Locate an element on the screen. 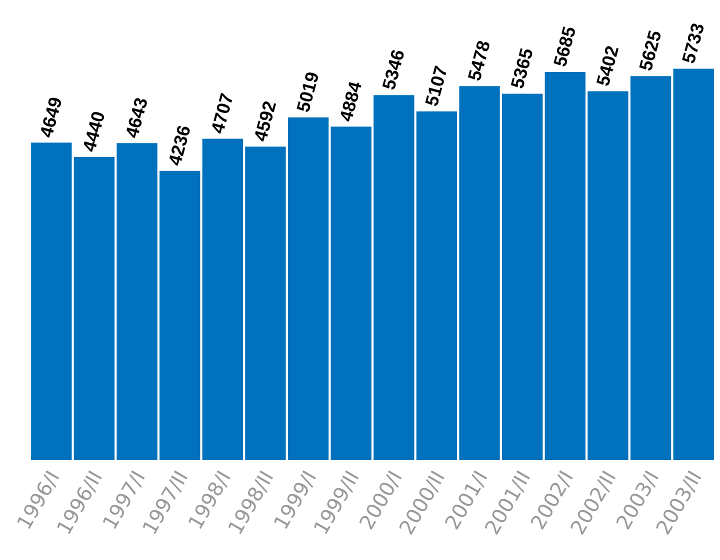 The height and width of the screenshot is (560, 720). data-label: 4649 is located at coordinates (50, 117).